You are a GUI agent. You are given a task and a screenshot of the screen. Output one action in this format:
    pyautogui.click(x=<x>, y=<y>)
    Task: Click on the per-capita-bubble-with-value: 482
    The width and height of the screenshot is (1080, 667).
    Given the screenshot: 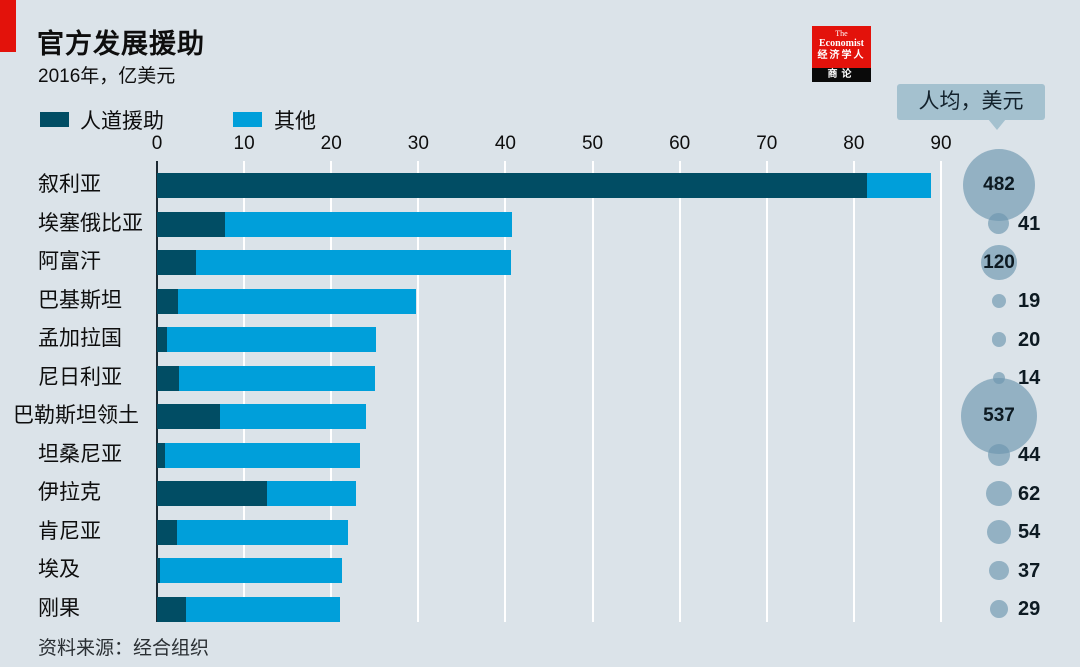 What is the action you would take?
    pyautogui.click(x=998, y=185)
    